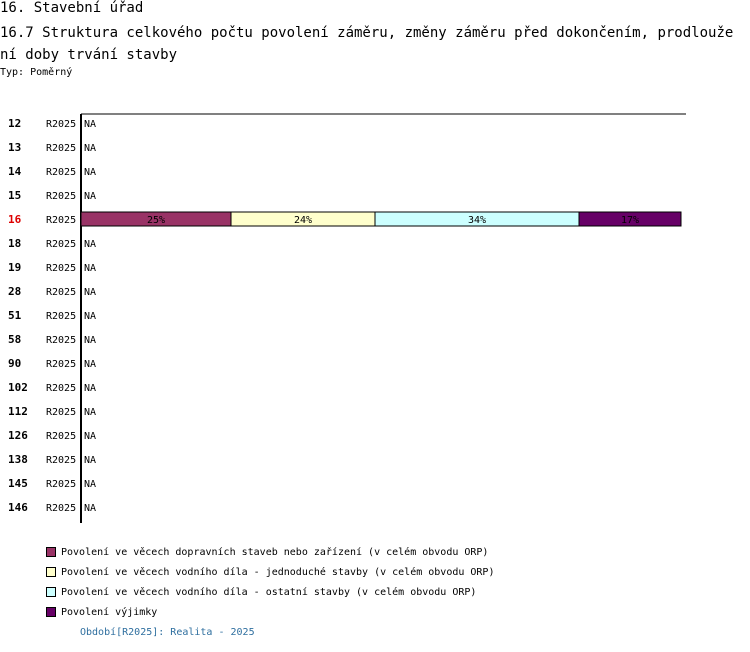  Describe the element at coordinates (51, 72) in the screenshot. I see `chart-type-value: Poměrný` at that location.